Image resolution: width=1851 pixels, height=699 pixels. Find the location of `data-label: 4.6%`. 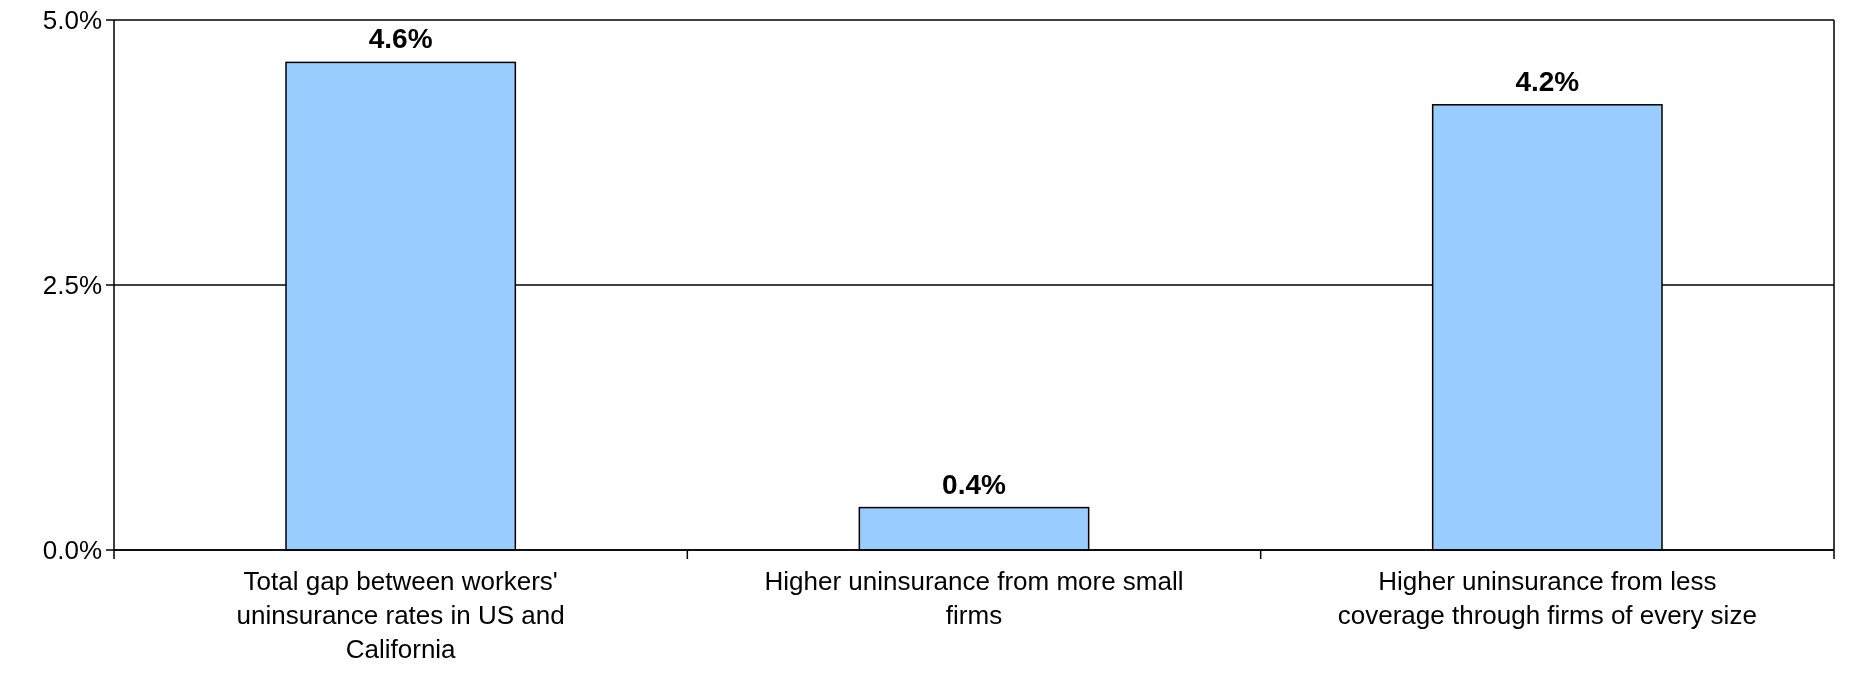

data-label: 4.6% is located at coordinates (400, 39).